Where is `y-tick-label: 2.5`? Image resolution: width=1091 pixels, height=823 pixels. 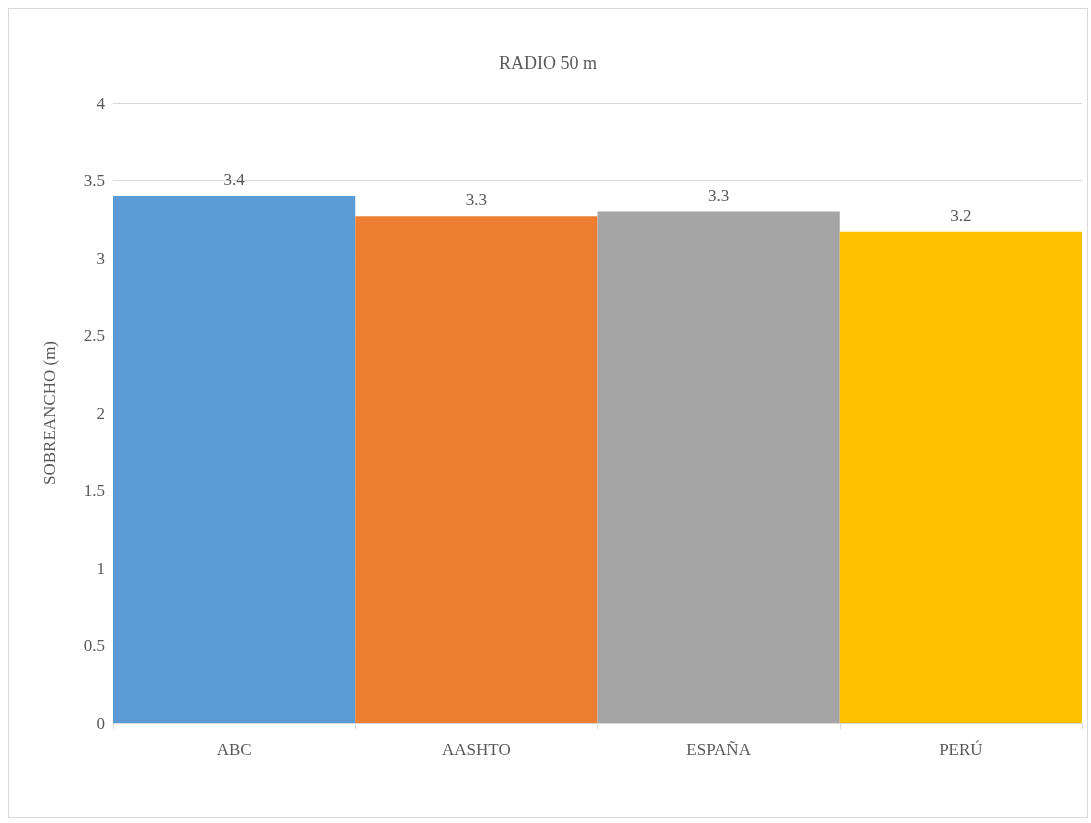
y-tick-label: 2.5 is located at coordinates (94, 335).